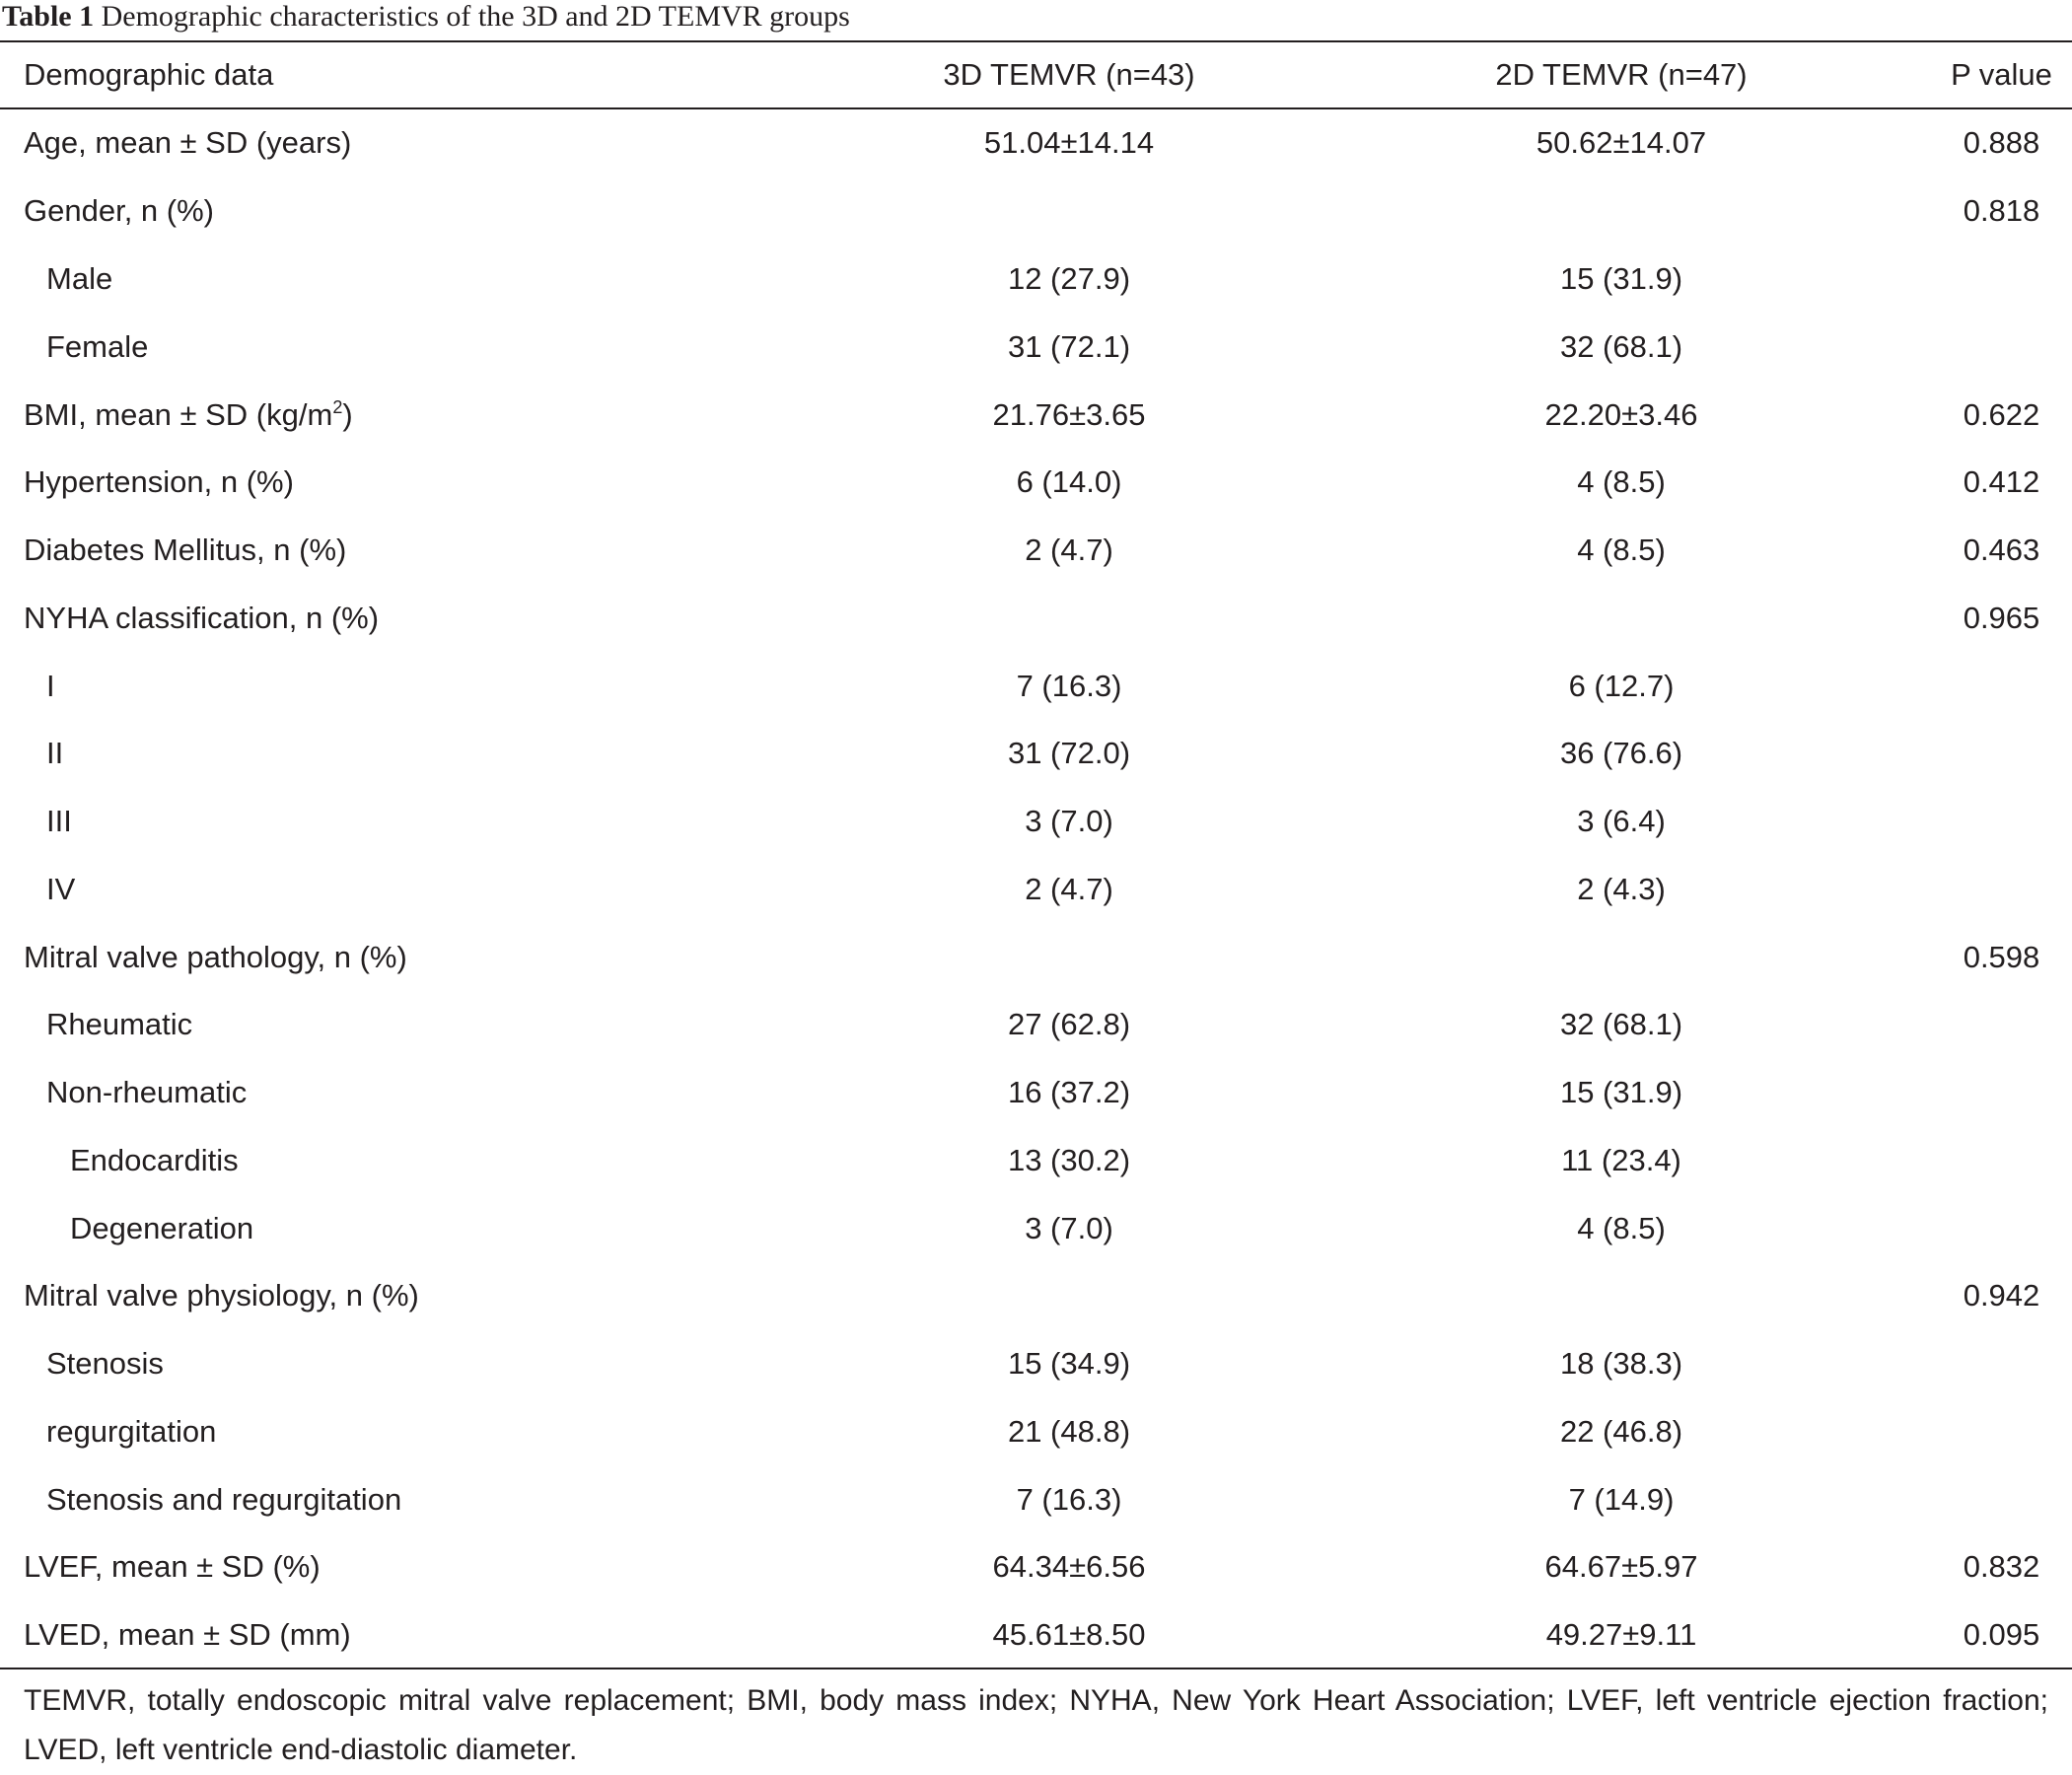  I want to click on cell-3d: 21 (48.8), so click(1069, 1431).